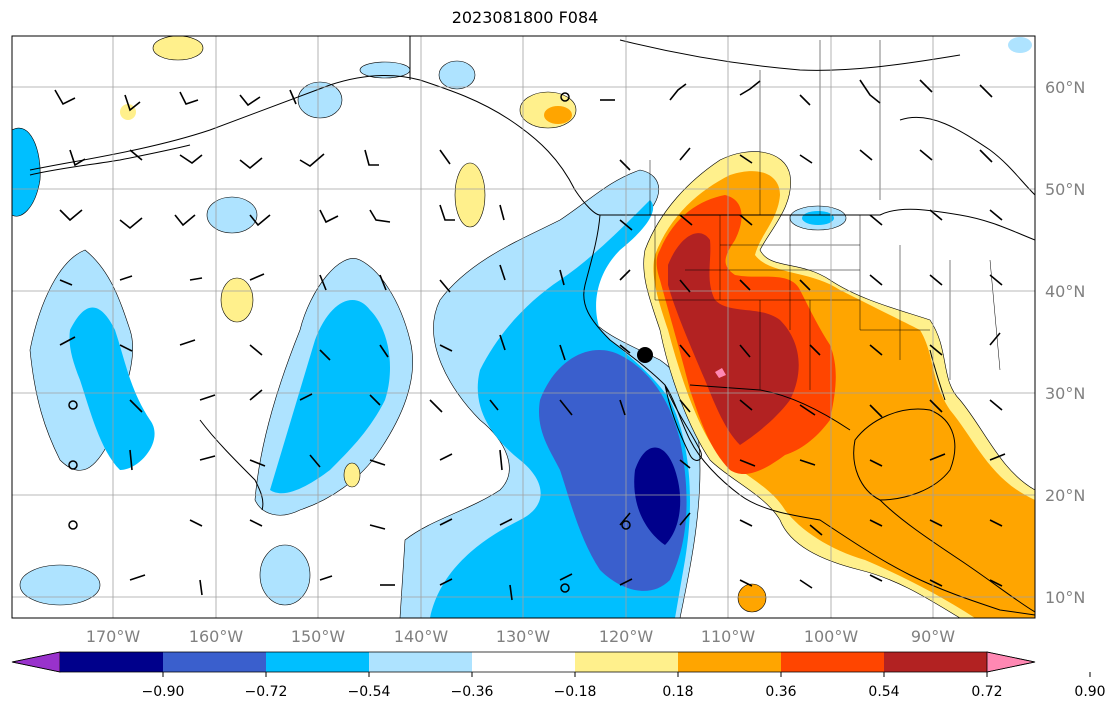 The image size is (1105, 712). What do you see at coordinates (318, 636) in the screenshot?
I see `lon-label: 150°W` at bounding box center [318, 636].